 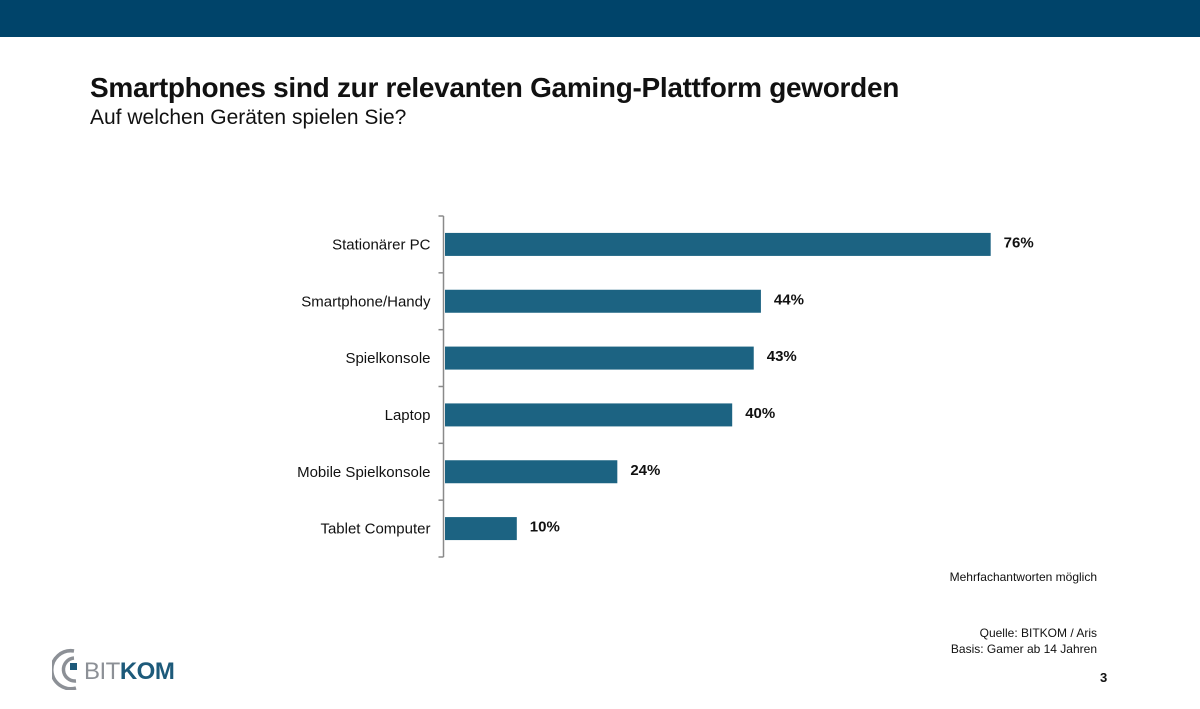 I want to click on bitkom-logo: BITKOM, so click(x=122, y=669).